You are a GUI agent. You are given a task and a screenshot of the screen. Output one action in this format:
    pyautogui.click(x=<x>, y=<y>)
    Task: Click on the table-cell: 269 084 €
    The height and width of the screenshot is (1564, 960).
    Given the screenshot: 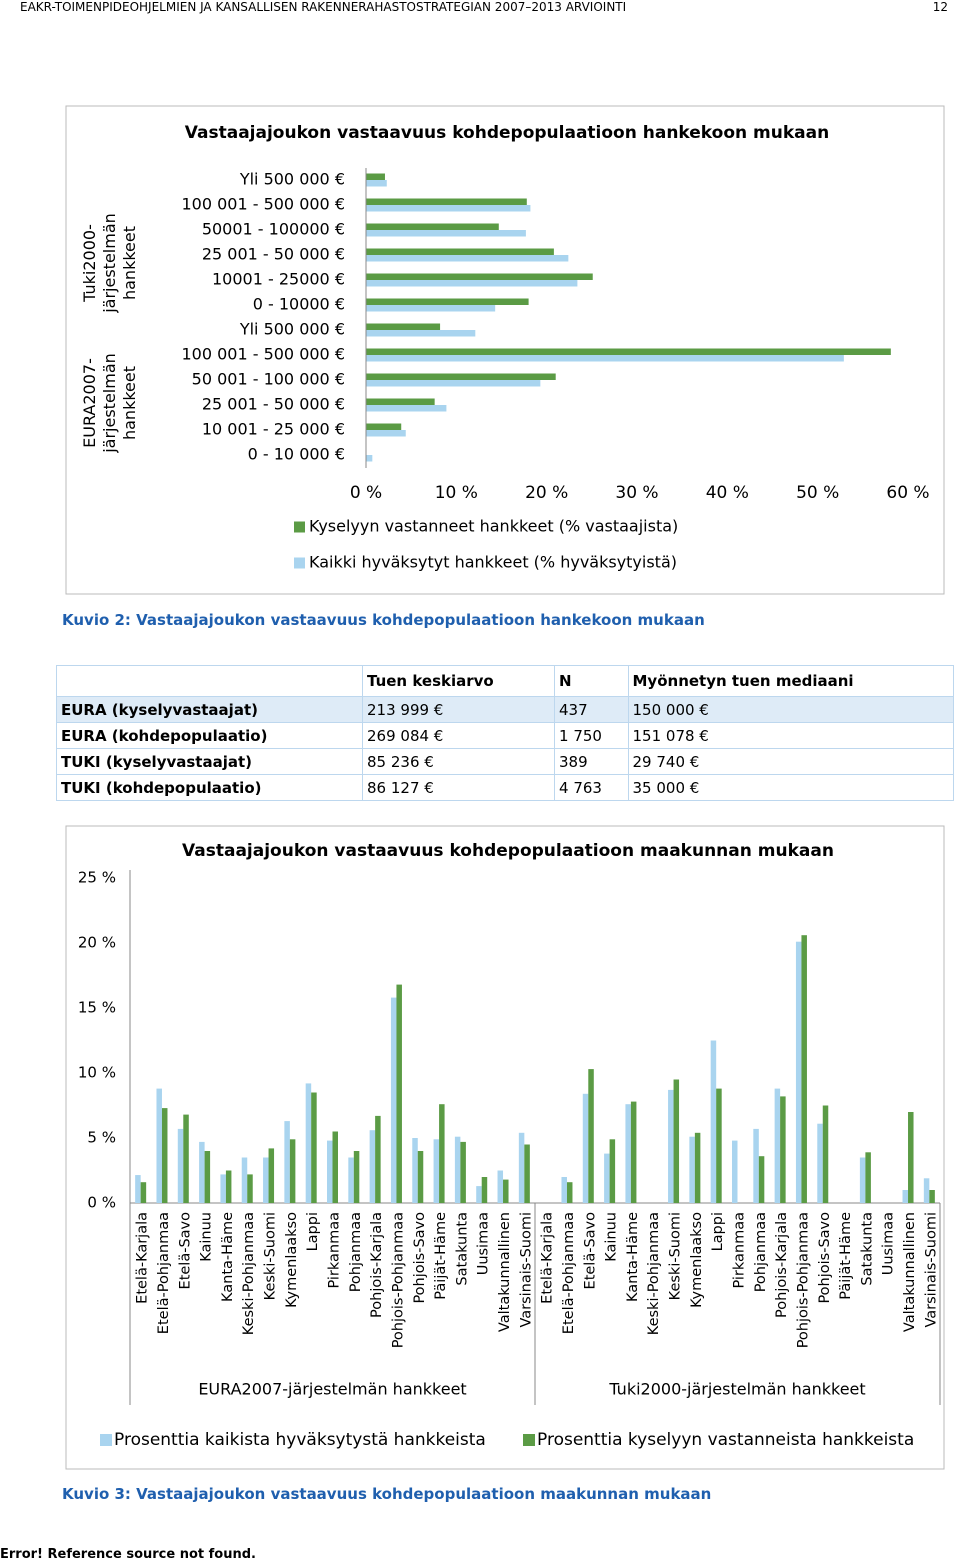 What is the action you would take?
    pyautogui.click(x=458, y=735)
    